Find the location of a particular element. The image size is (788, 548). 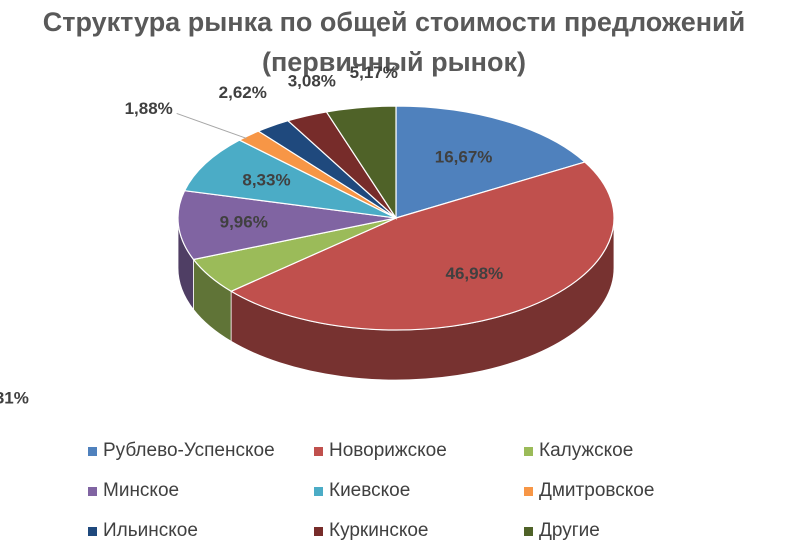

legend-item-6: Ильинское is located at coordinates (143, 531).